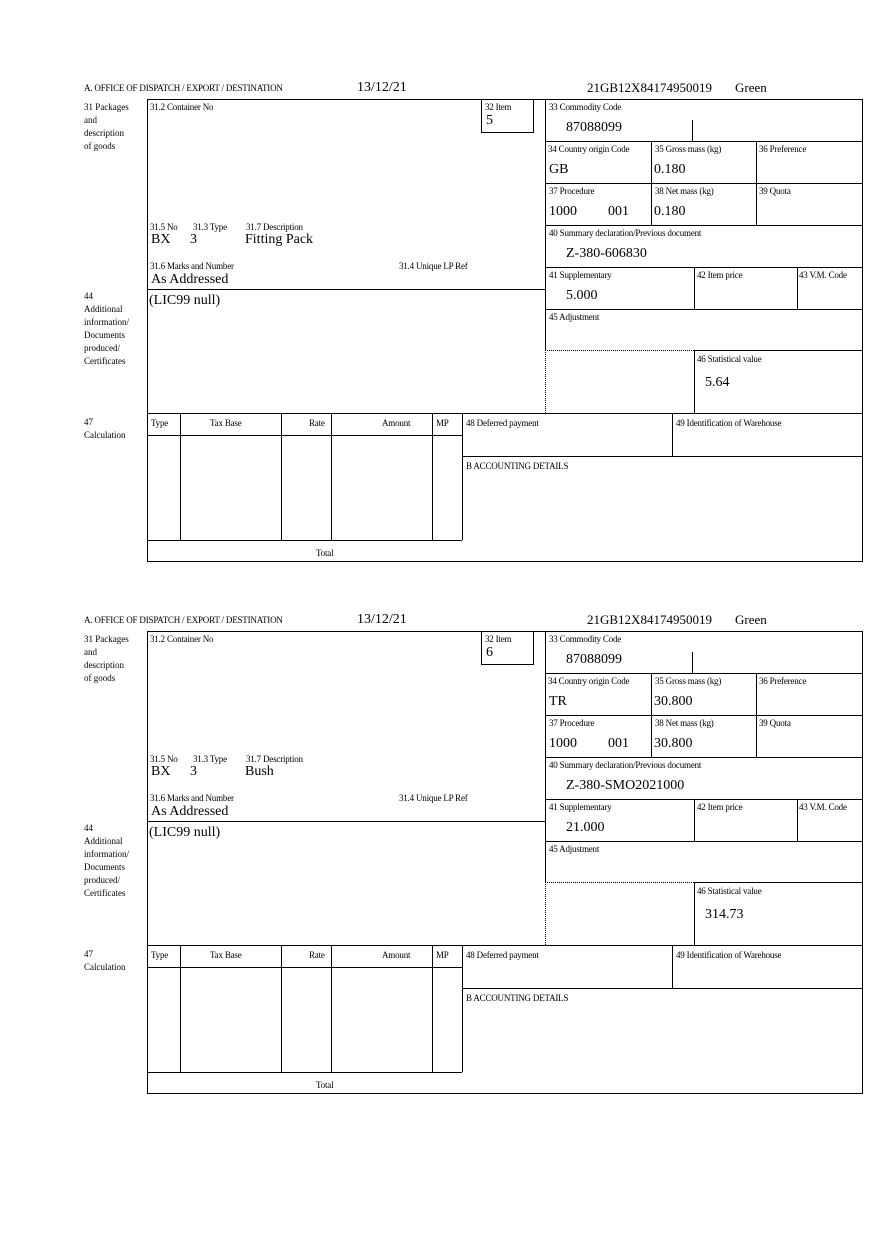 The height and width of the screenshot is (1250, 882). I want to click on item-label: 32 Item, so click(498, 639).